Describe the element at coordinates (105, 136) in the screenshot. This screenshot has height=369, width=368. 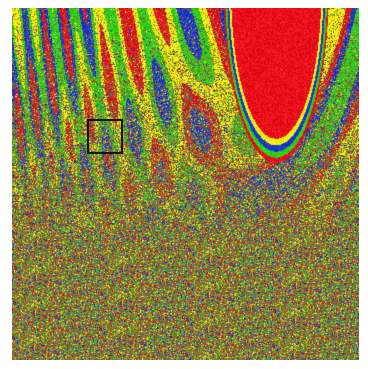
I see `zoom-selection-box` at that location.